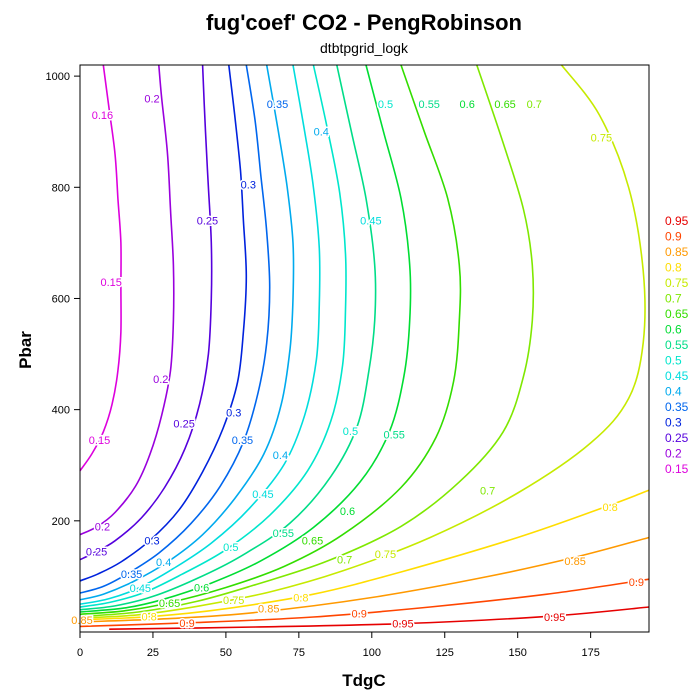 This screenshot has height=691, width=696. Describe the element at coordinates (61, 522) in the screenshot. I see `y-tick-label: 200` at that location.